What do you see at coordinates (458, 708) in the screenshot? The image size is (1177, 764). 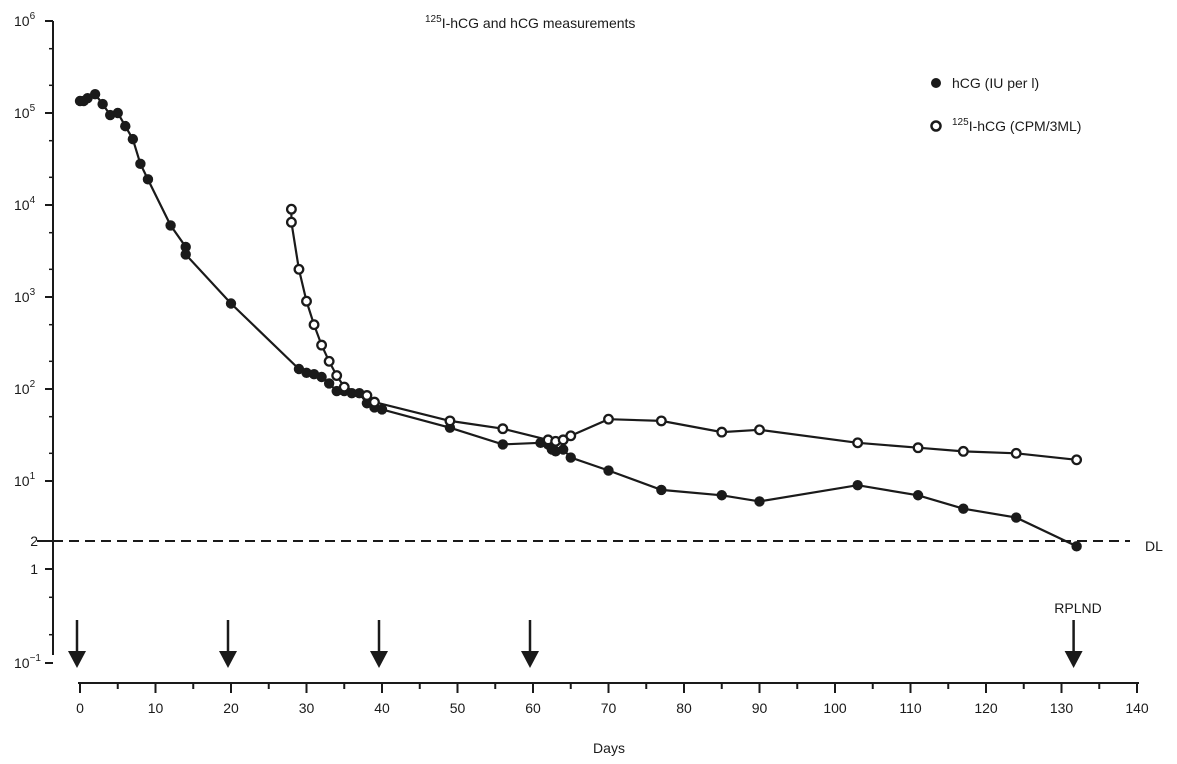 I see `x-tick-label: 50` at bounding box center [458, 708].